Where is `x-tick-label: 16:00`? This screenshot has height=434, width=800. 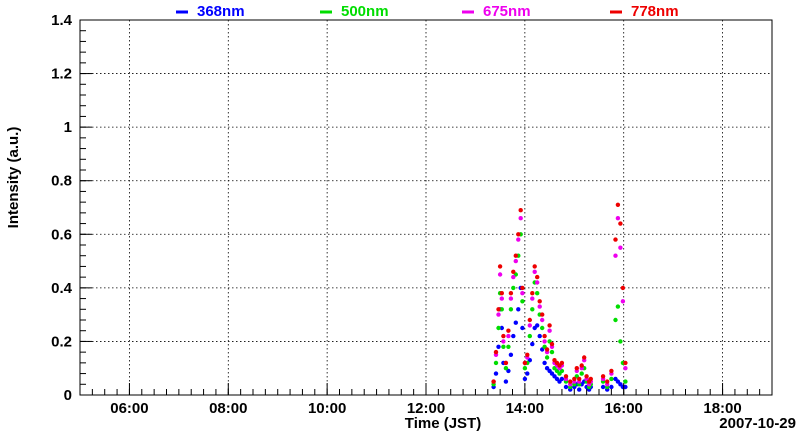
x-tick-label: 16:00 is located at coordinates (624, 408).